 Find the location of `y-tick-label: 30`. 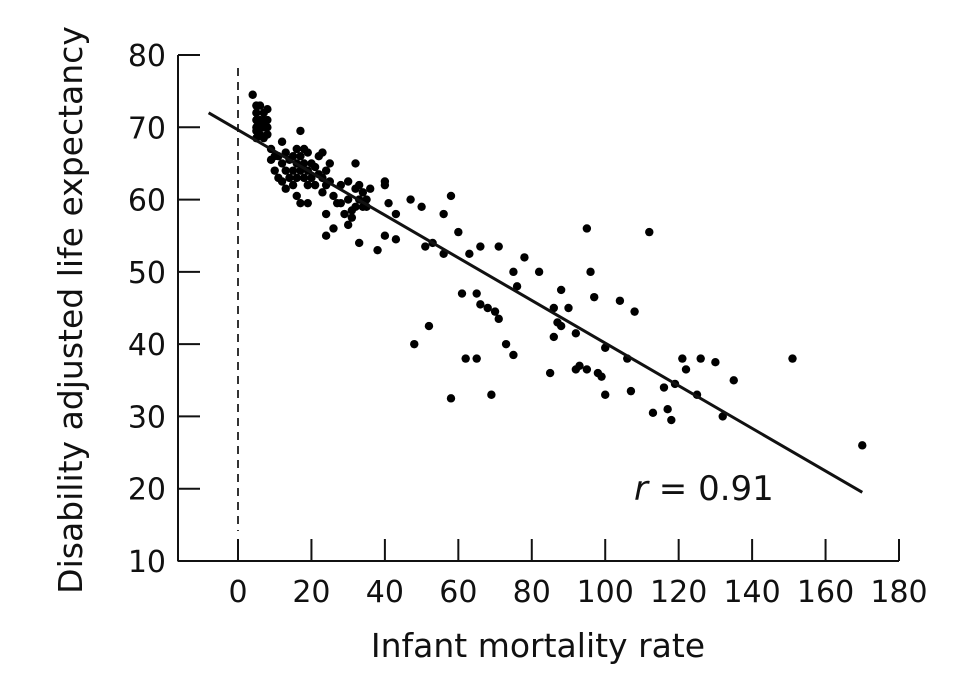

y-tick-label: 30 is located at coordinates (147, 417).